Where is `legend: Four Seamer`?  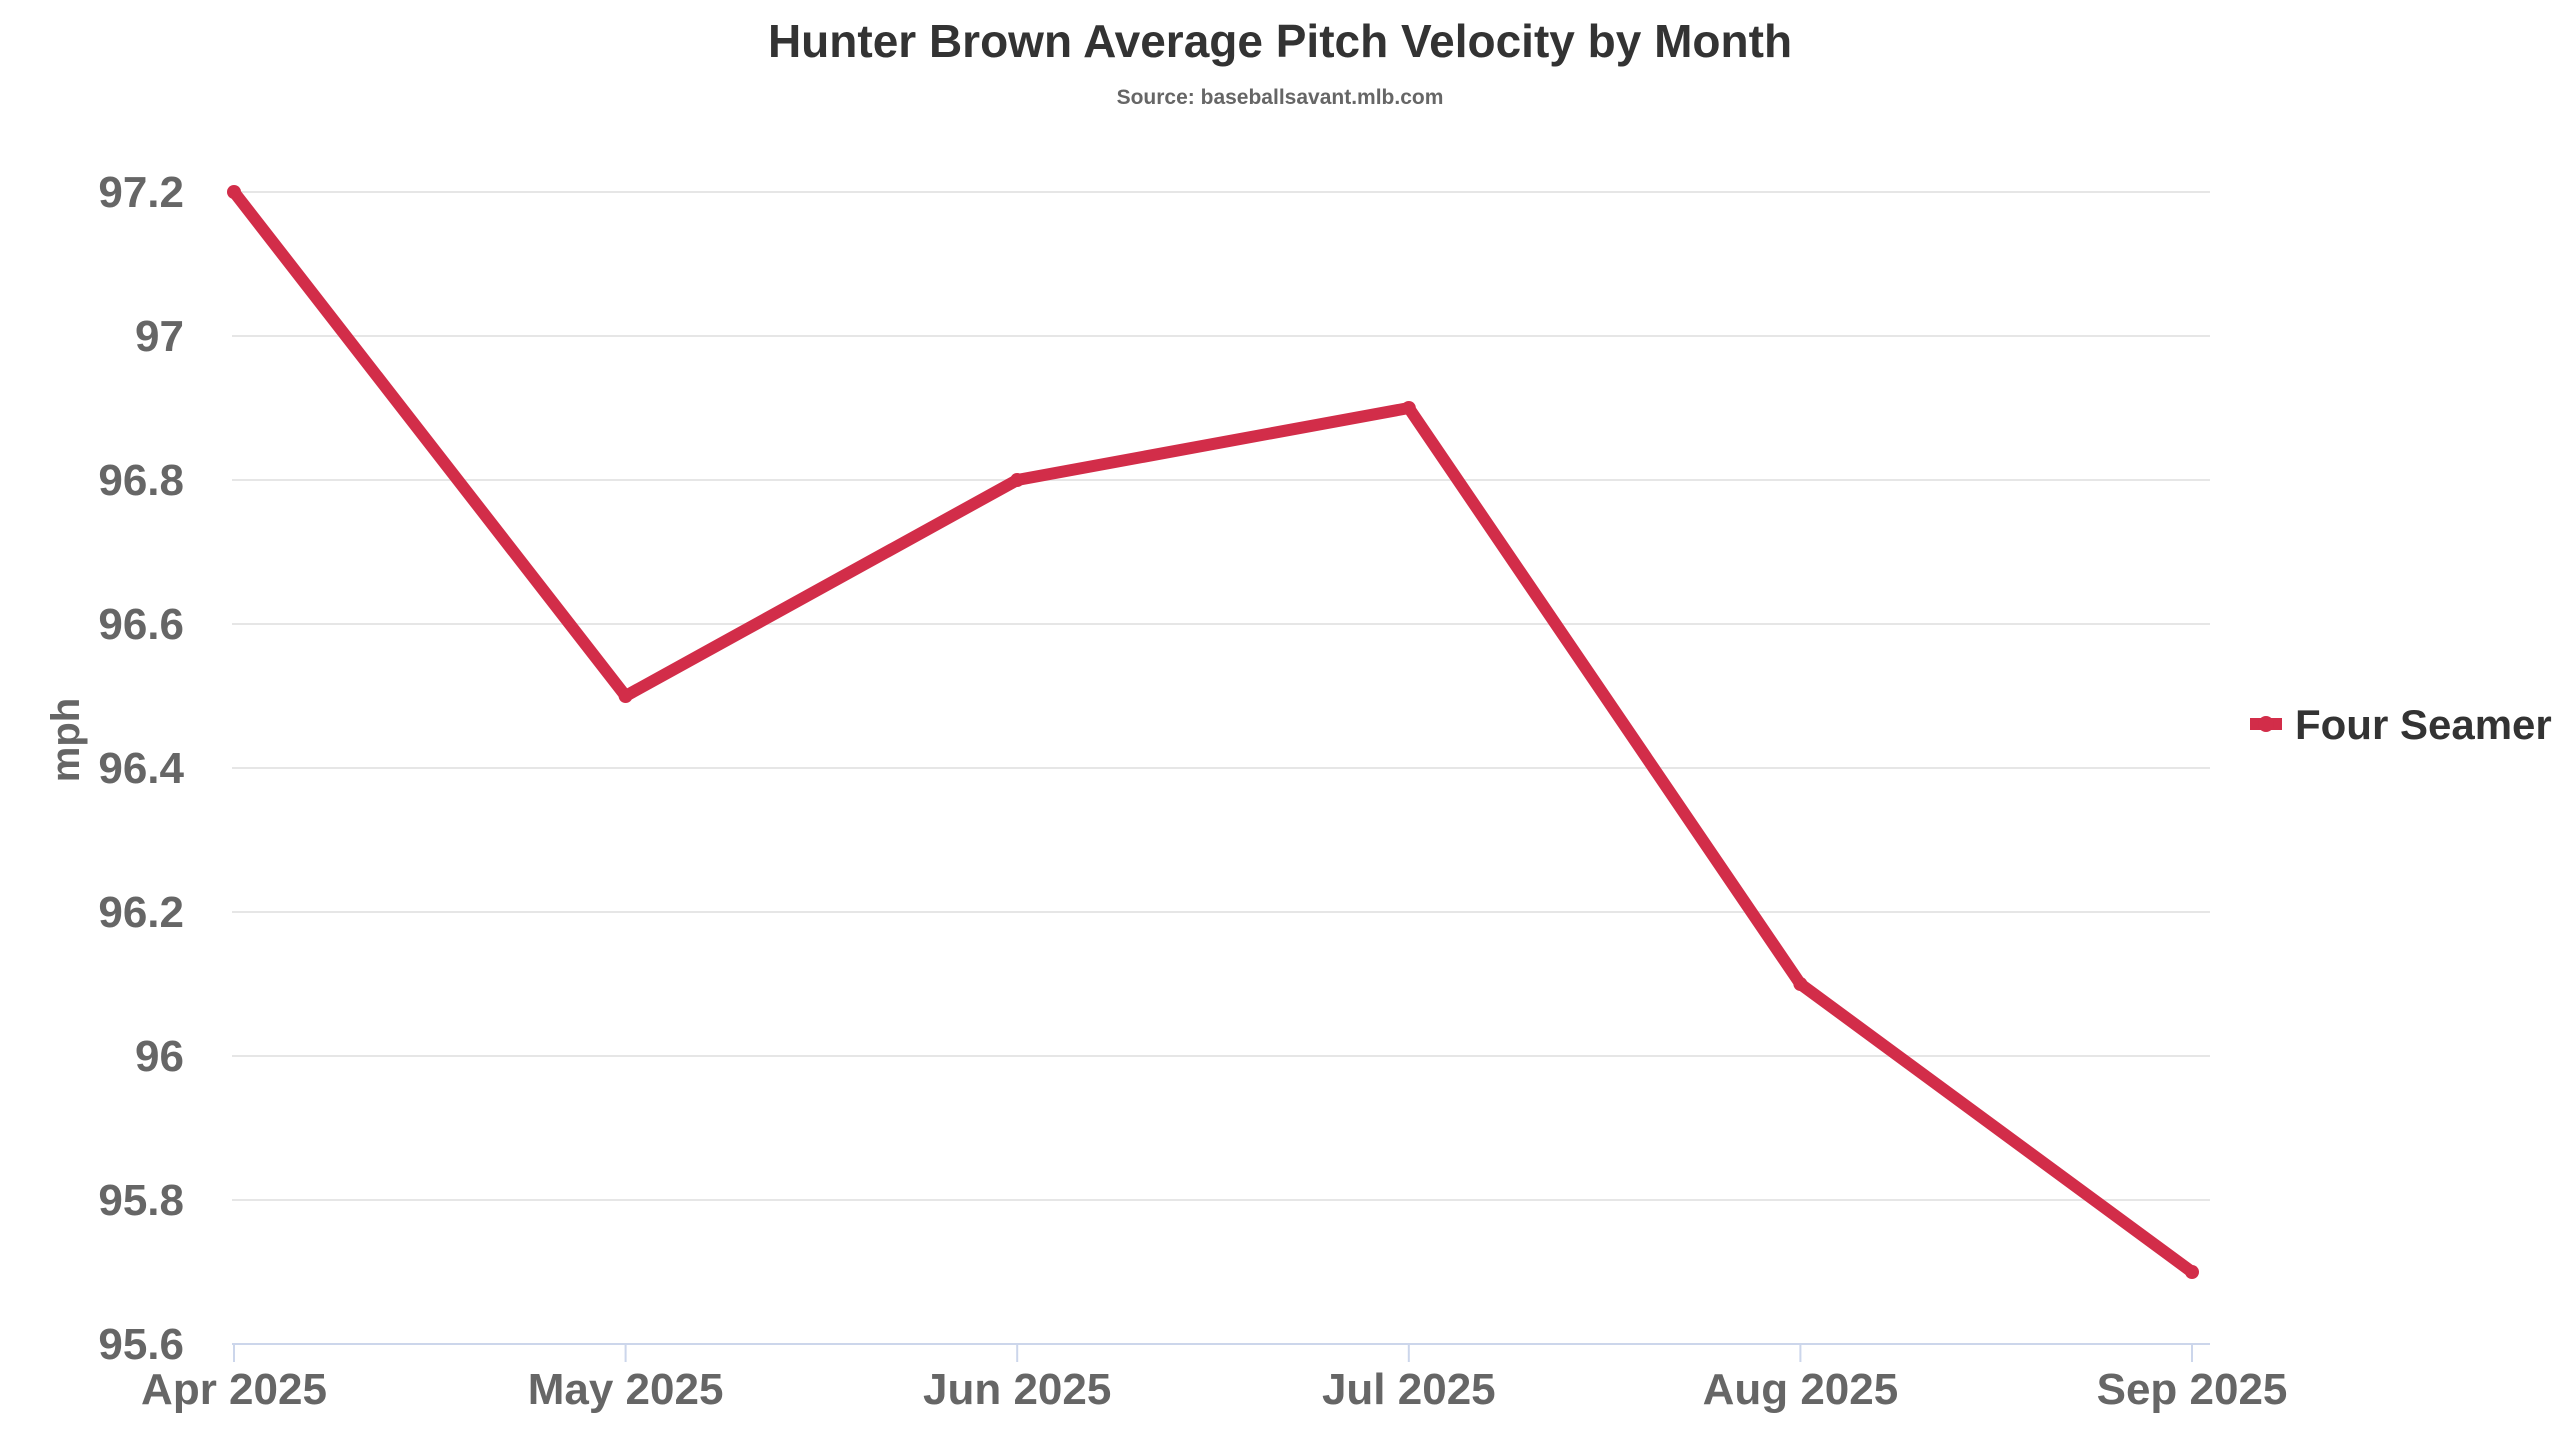
legend: Four Seamer is located at coordinates (2401, 724).